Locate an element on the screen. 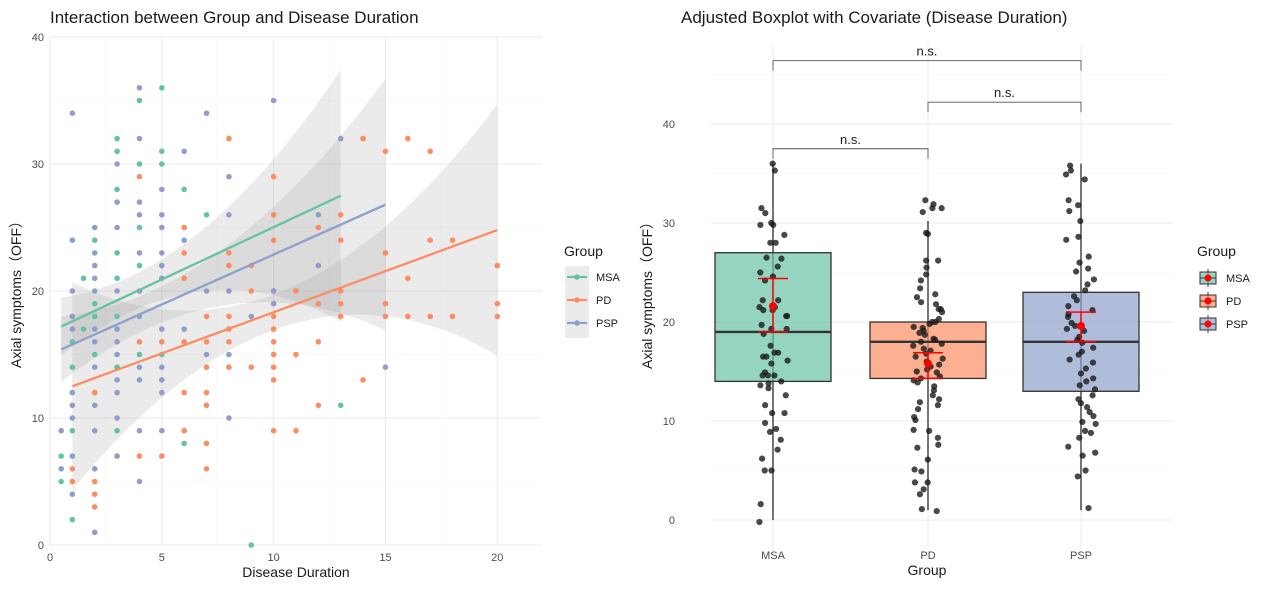 This screenshot has width=1268, height=589. y-tick-label: 40 is located at coordinates (38, 38).